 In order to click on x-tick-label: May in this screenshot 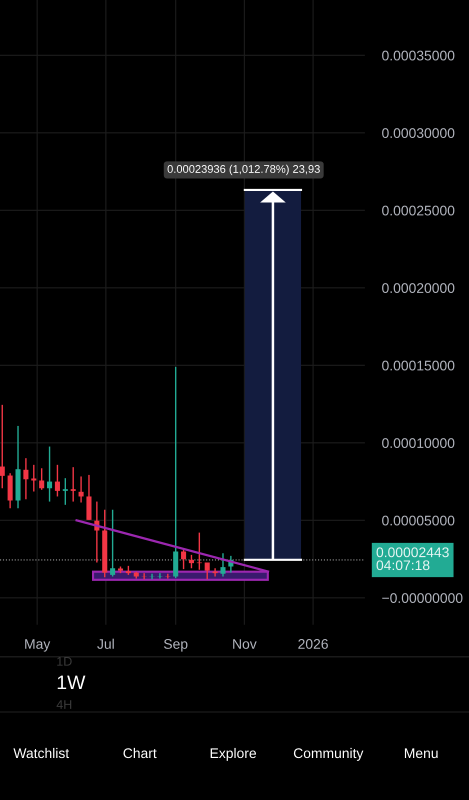, I will do `click(37, 645)`.